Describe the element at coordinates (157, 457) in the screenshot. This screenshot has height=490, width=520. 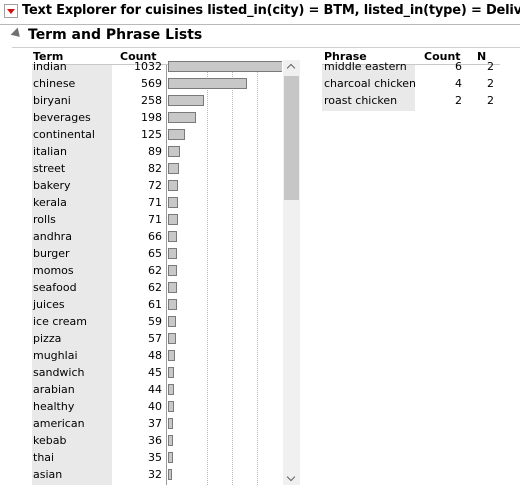
I see `term-row: thai 35` at that location.